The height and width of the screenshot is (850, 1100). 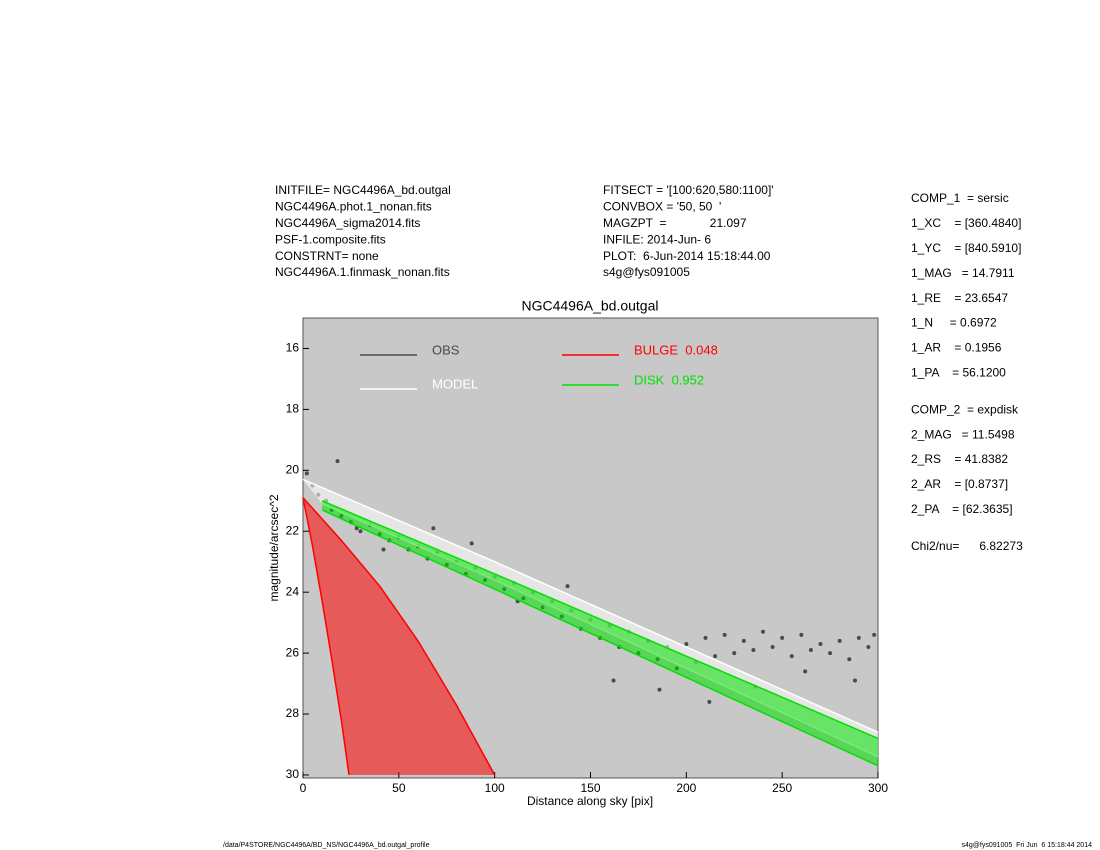 I want to click on model-band, so click(x=399, y=636).